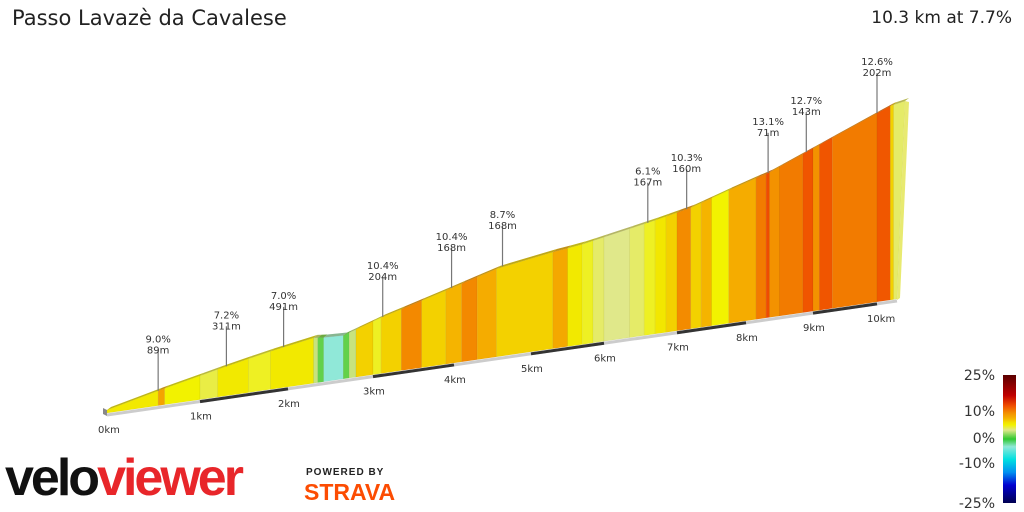 Image resolution: width=1024 pixels, height=512 pixels. I want to click on page-title: Passo Lavazè da Cavalese, so click(149, 18).